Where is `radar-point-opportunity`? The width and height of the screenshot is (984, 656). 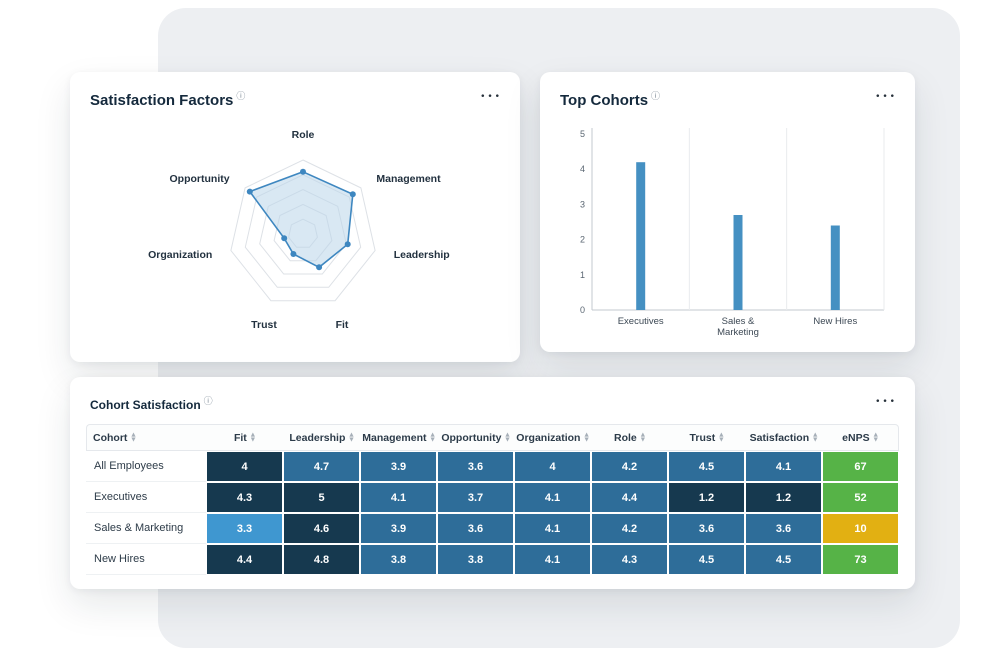 radar-point-opportunity is located at coordinates (249, 191).